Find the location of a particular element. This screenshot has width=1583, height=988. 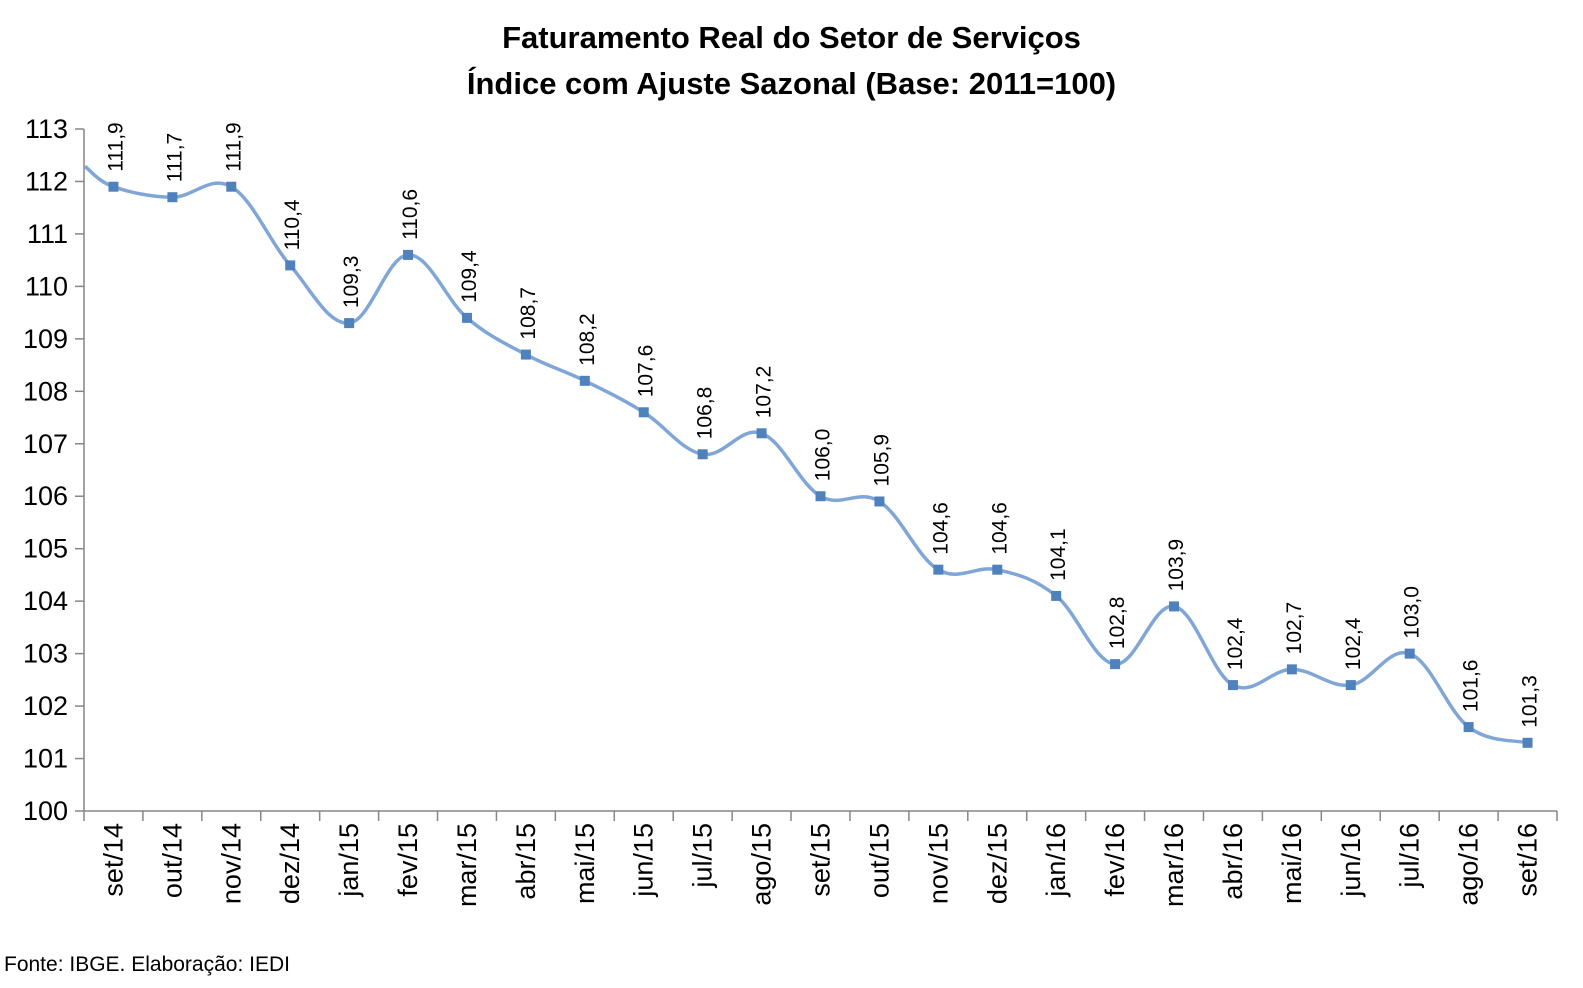

chart-title: Faturamento Real do Setor de Serviços is located at coordinates (791, 37).